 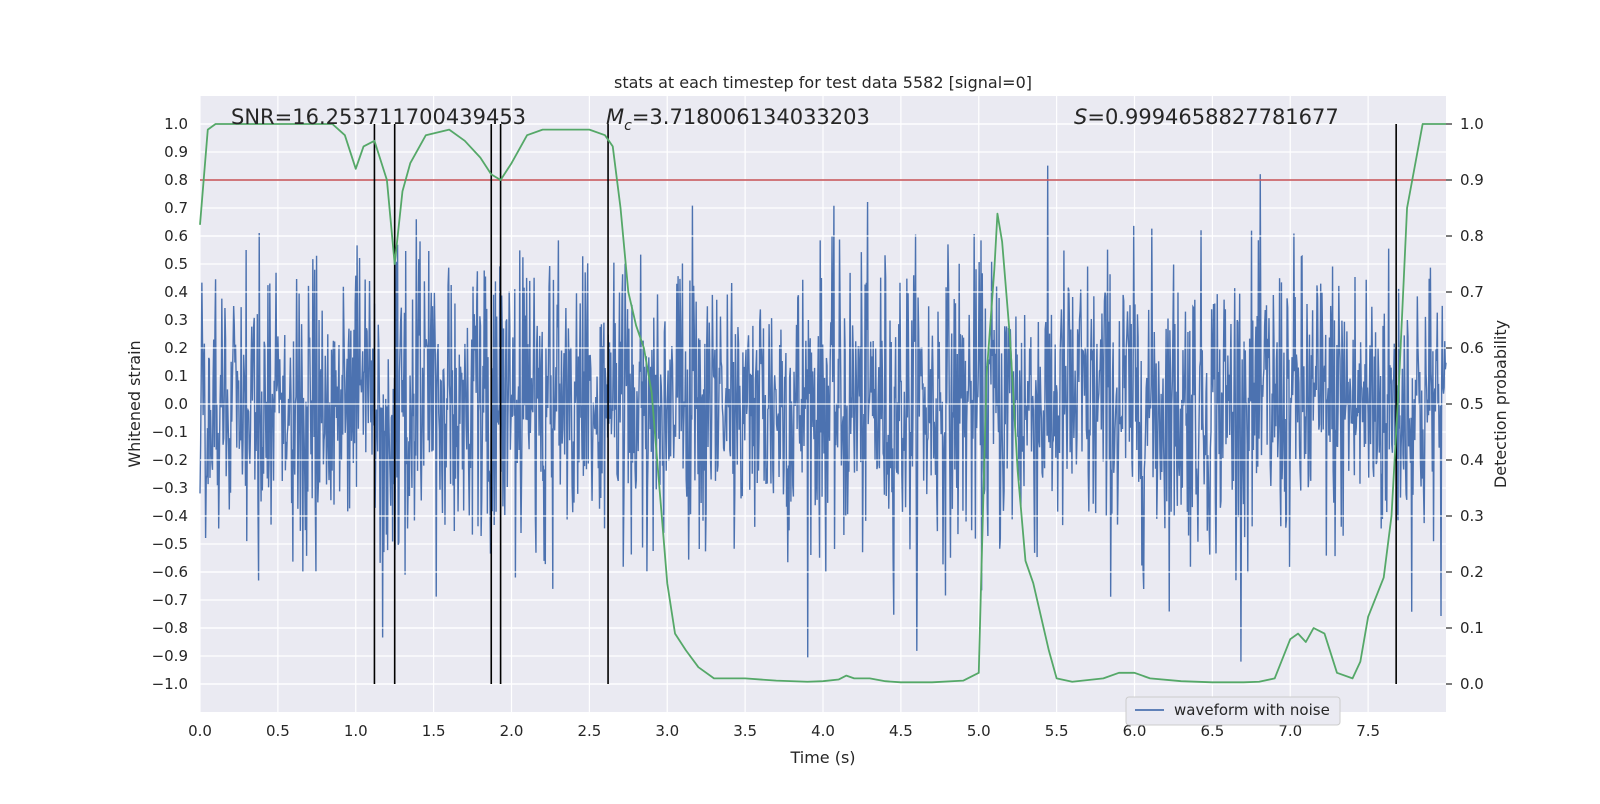 I want to click on y2-tick-label: 0.2, so click(x=1472, y=572).